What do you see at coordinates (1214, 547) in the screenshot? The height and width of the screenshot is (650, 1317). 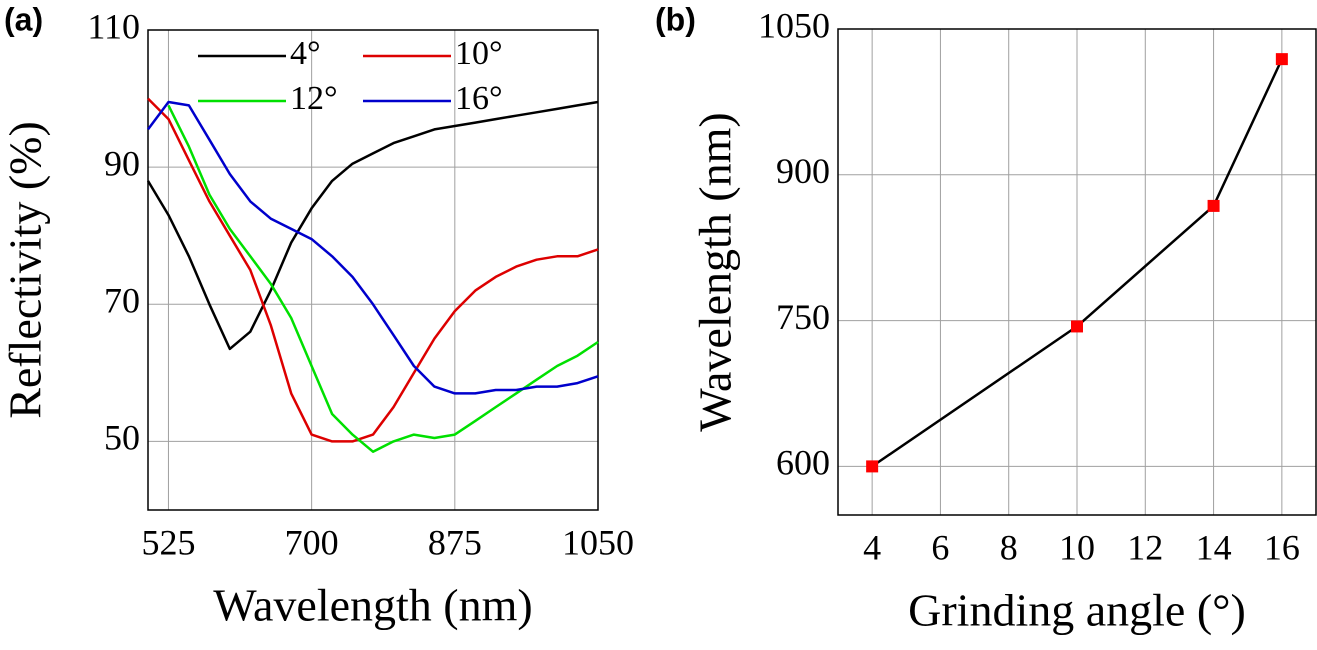 I see `x-tick-label: 14` at bounding box center [1214, 547].